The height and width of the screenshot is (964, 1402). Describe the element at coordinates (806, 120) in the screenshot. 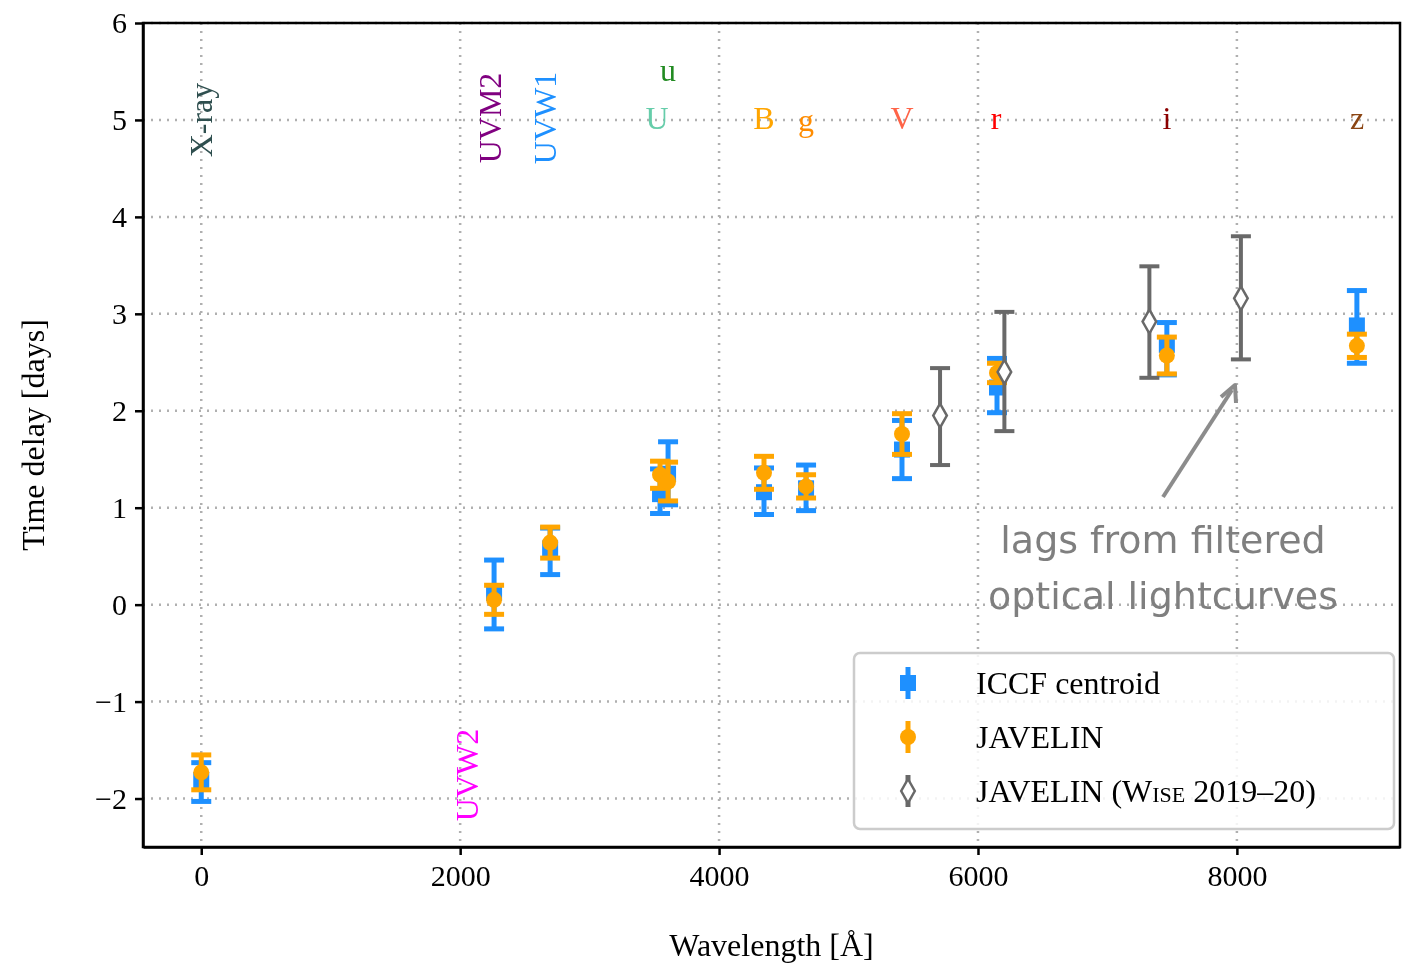

I see `annotation: g` at that location.